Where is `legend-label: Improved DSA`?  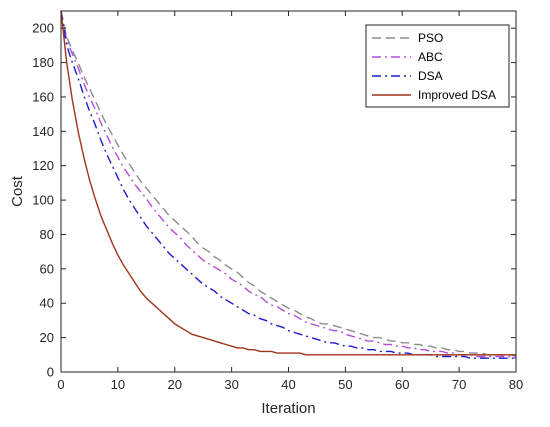
legend-label: Improved DSA is located at coordinates (457, 95).